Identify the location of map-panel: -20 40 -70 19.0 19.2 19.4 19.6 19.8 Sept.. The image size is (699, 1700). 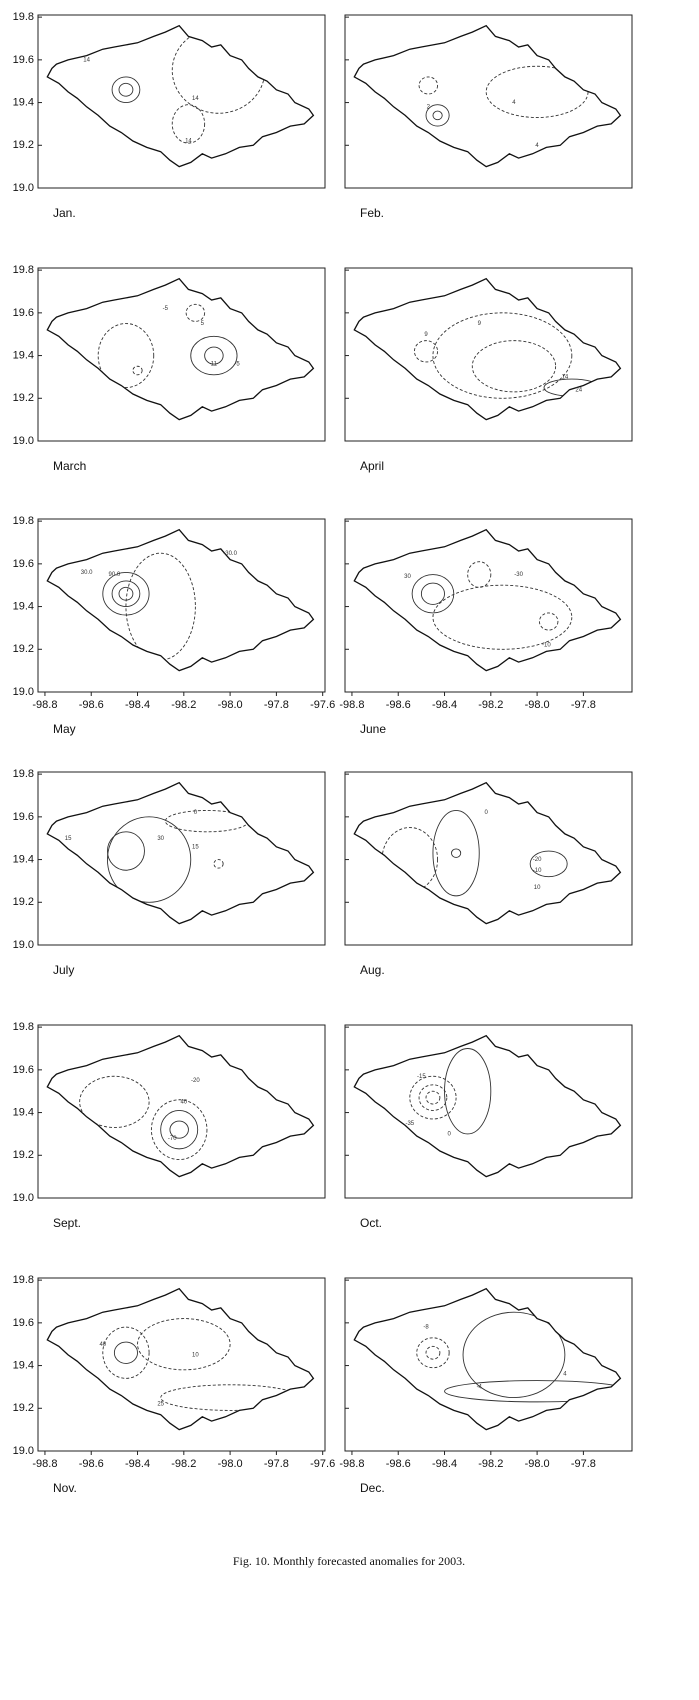
(169, 1125).